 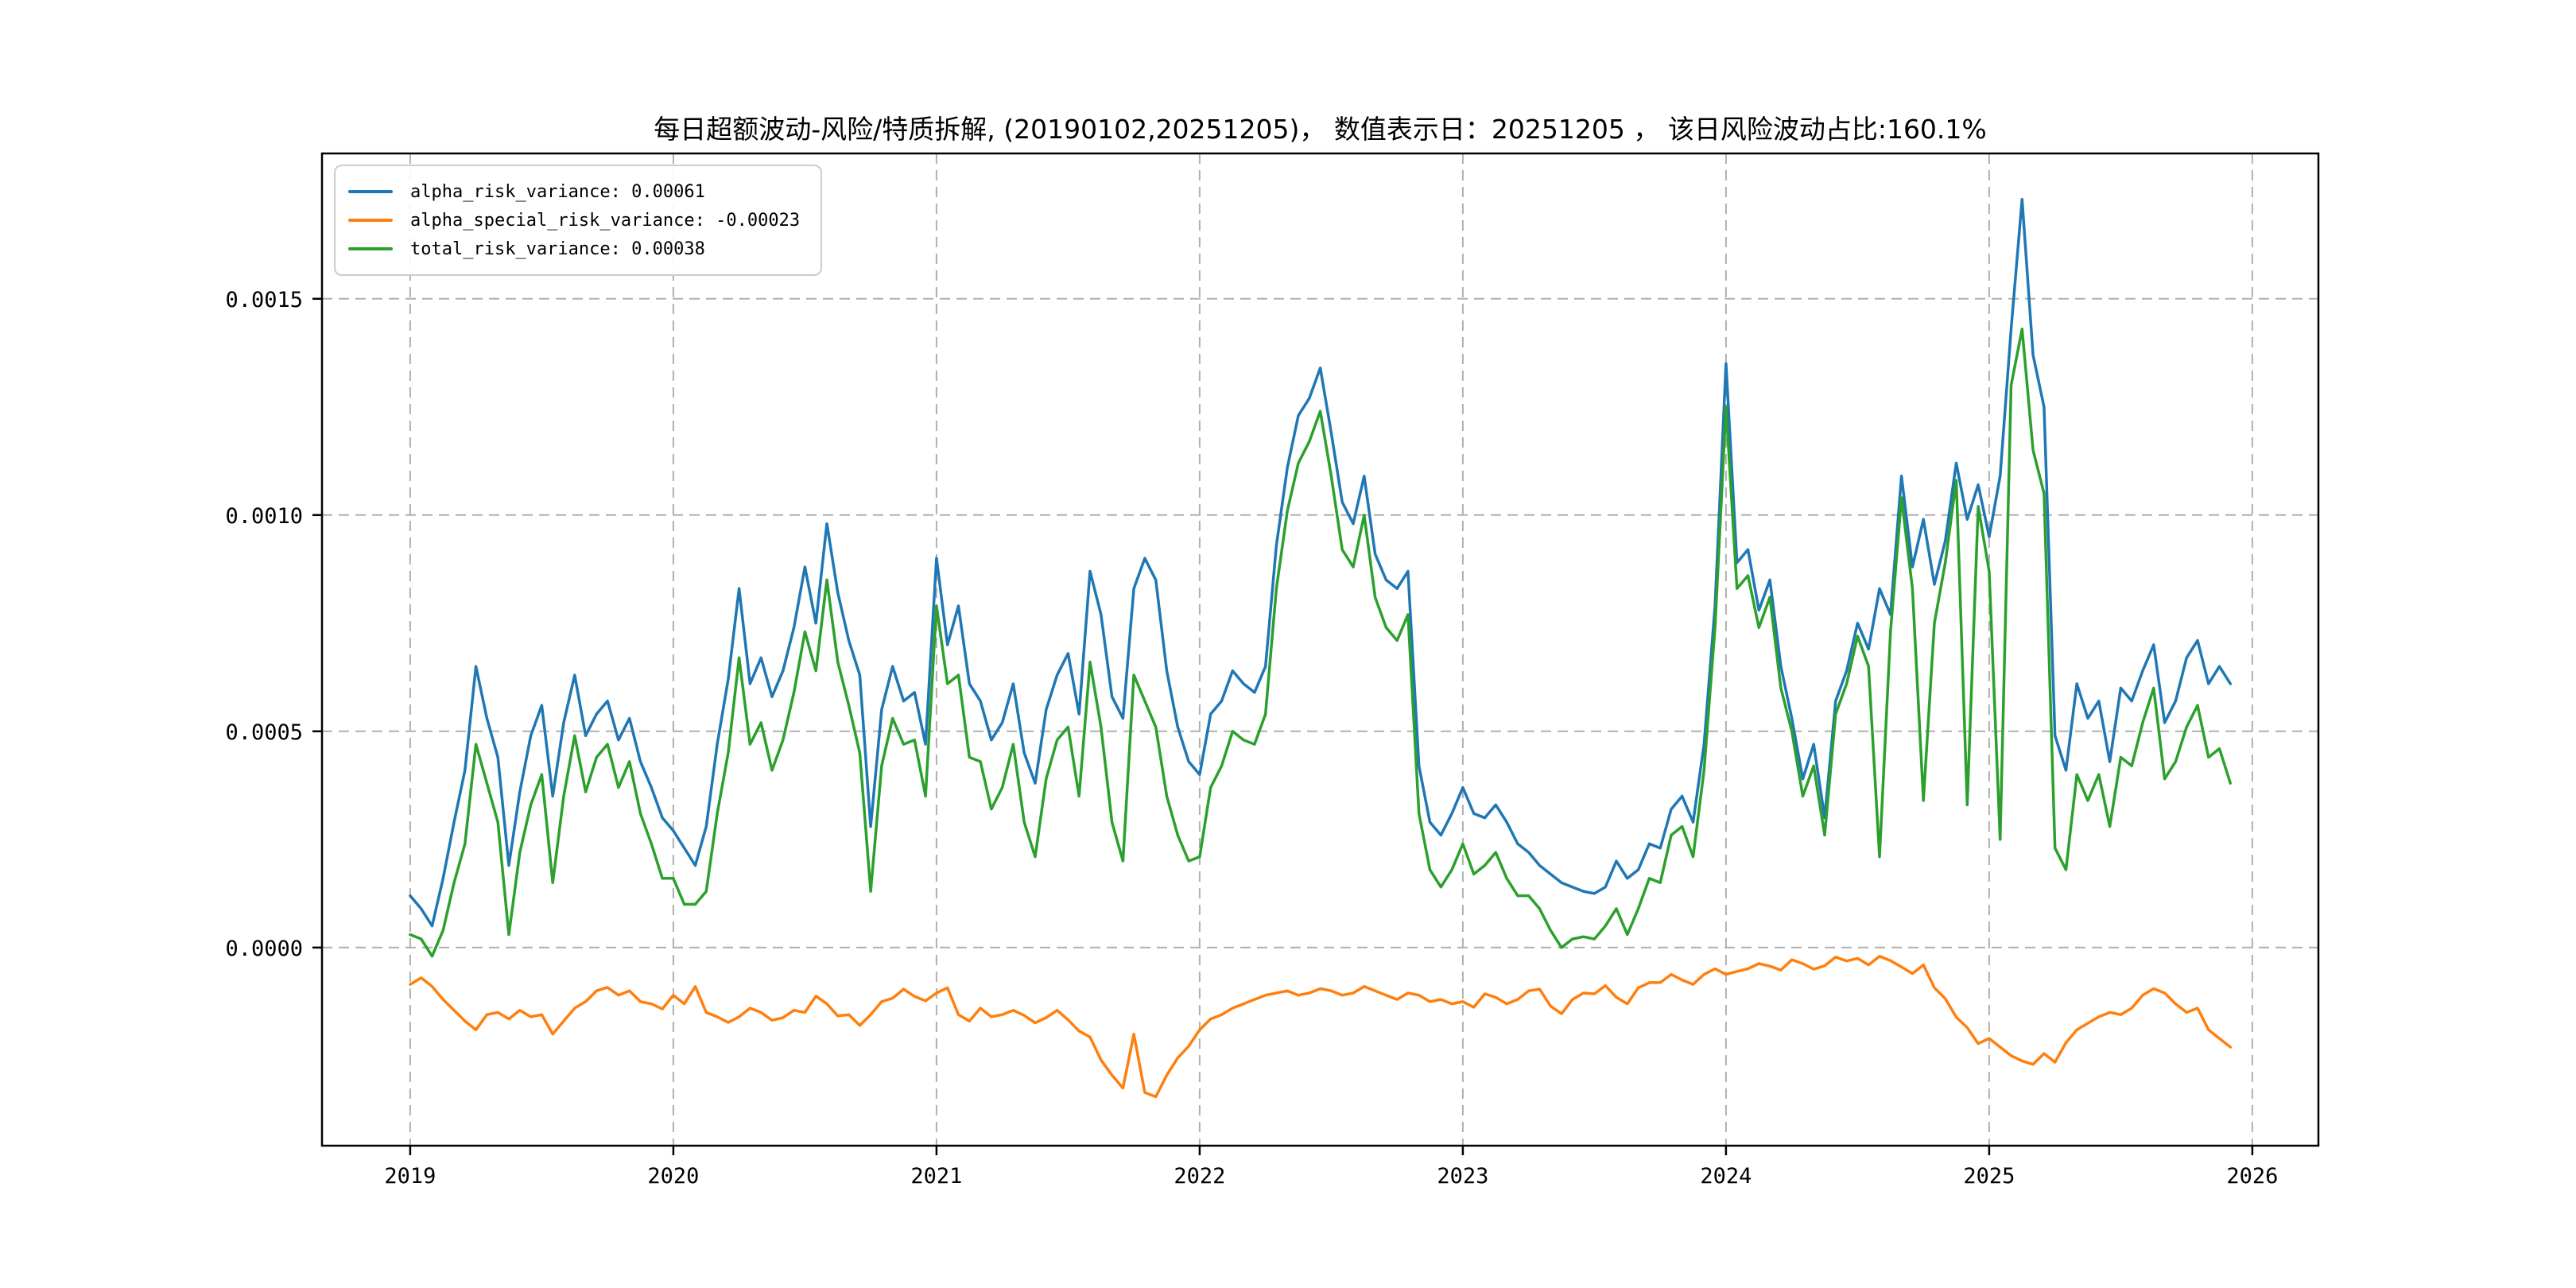 What do you see at coordinates (936, 1176) in the screenshot?
I see `x-tick-label: 2021` at bounding box center [936, 1176].